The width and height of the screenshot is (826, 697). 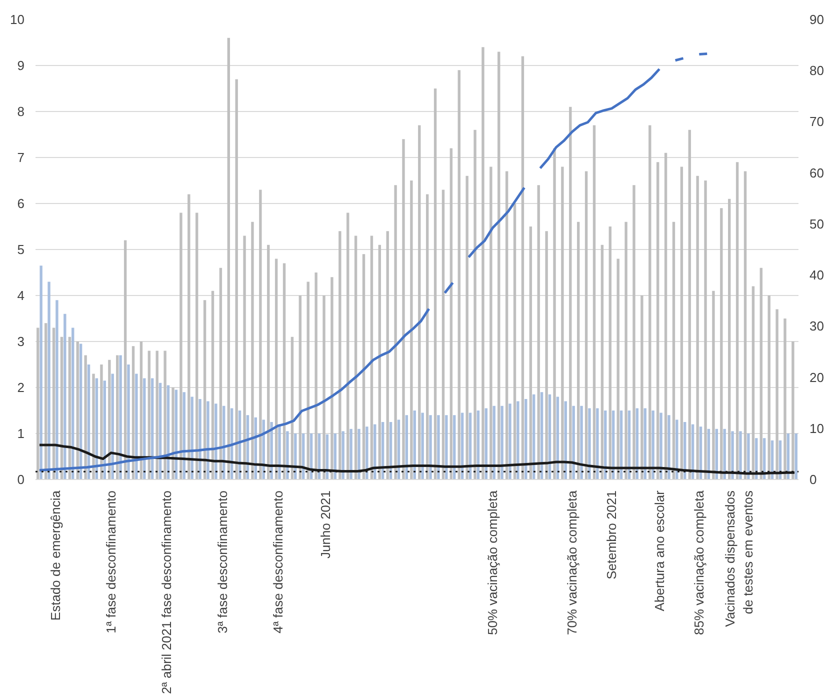 I want to click on y2-tick-label: 10, so click(x=817, y=428).